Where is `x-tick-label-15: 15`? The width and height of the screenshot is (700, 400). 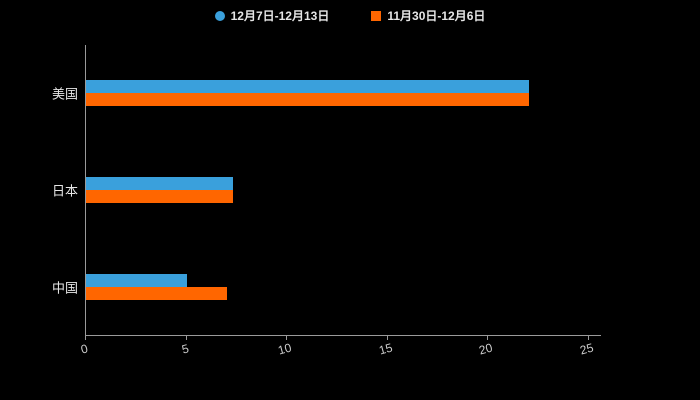 x-tick-label-15: 15 is located at coordinates (385, 349).